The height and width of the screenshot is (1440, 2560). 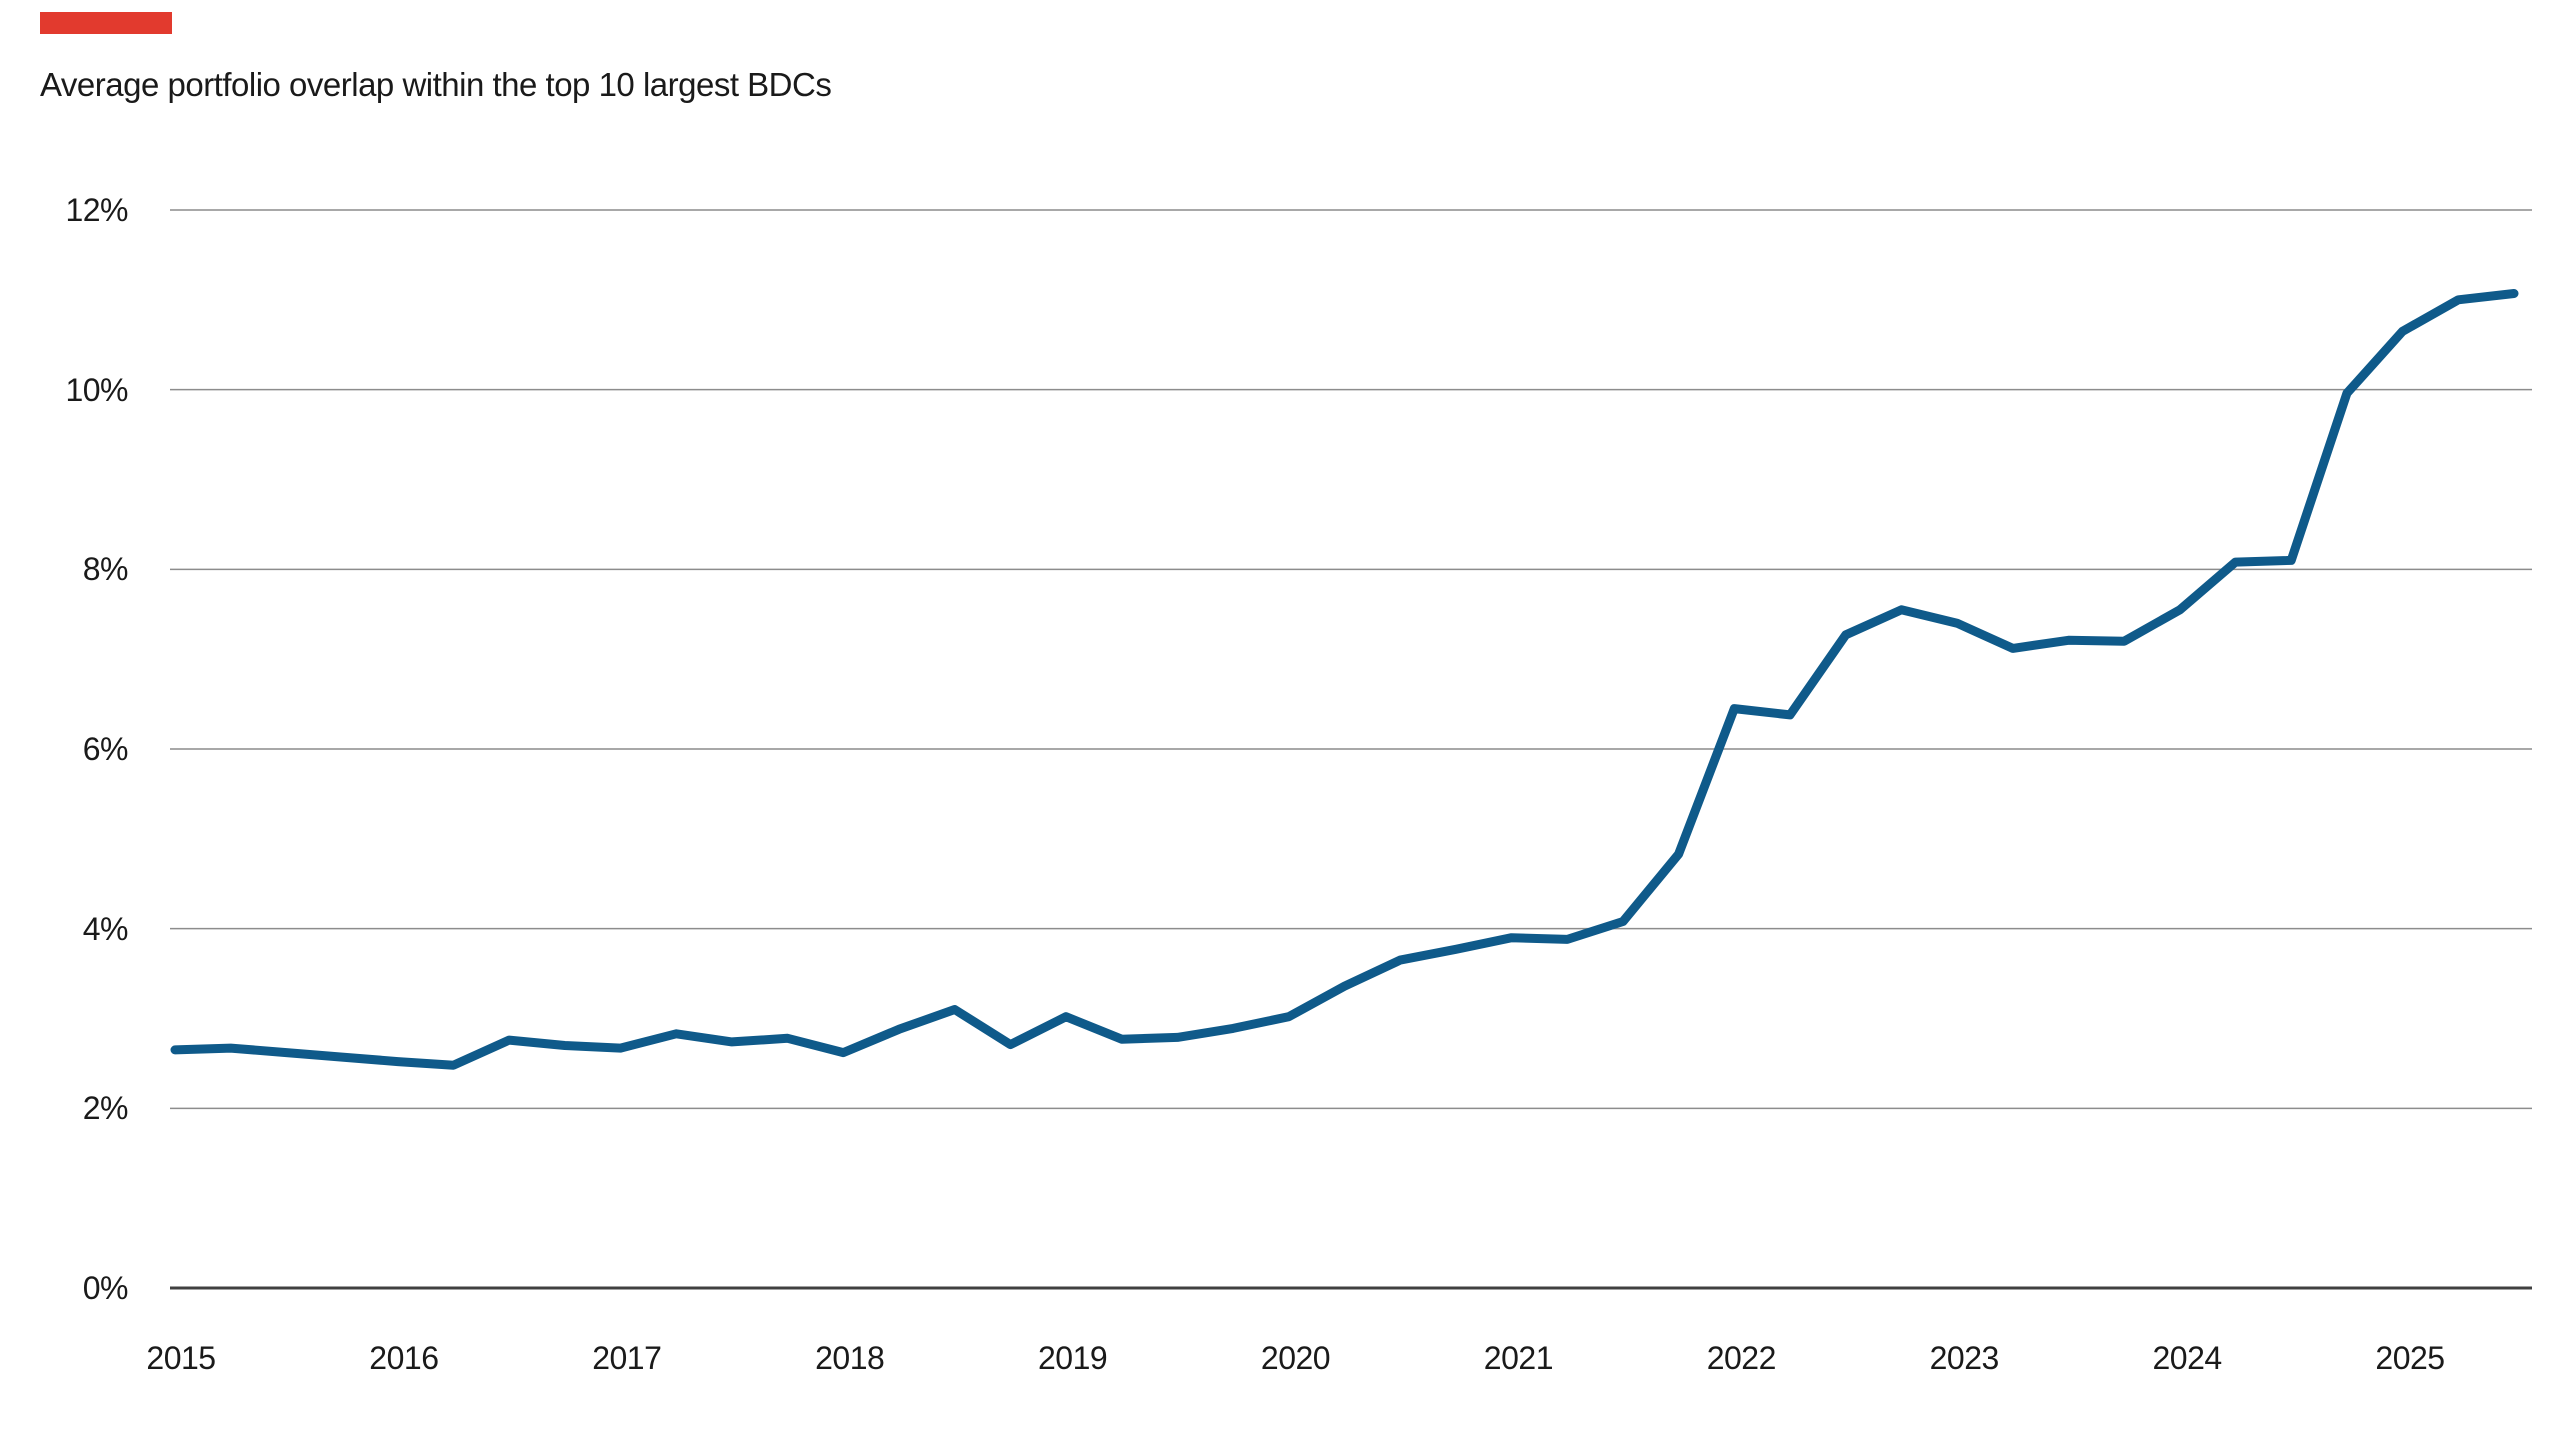 I want to click on y-tick-label: 8%, so click(x=105, y=569).